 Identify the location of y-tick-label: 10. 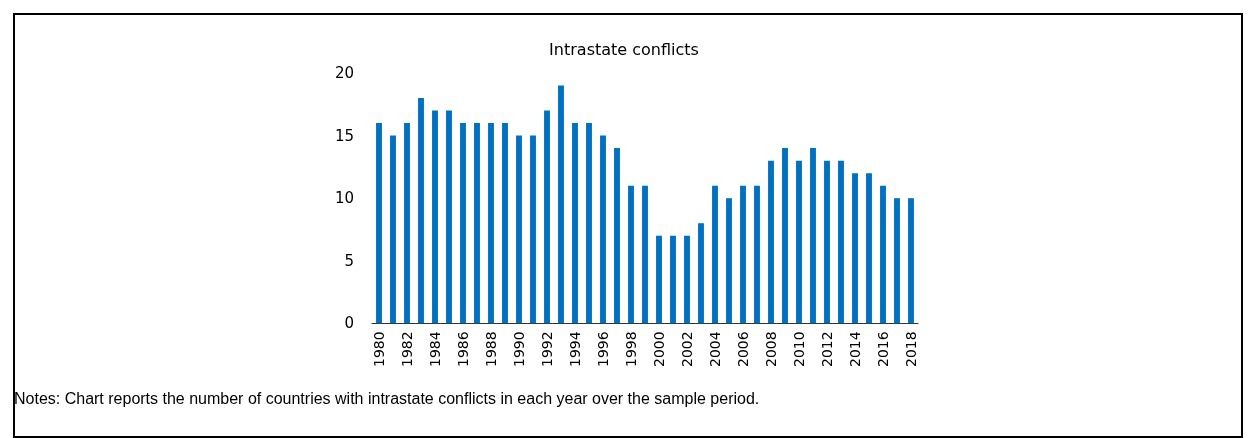
(344, 198).